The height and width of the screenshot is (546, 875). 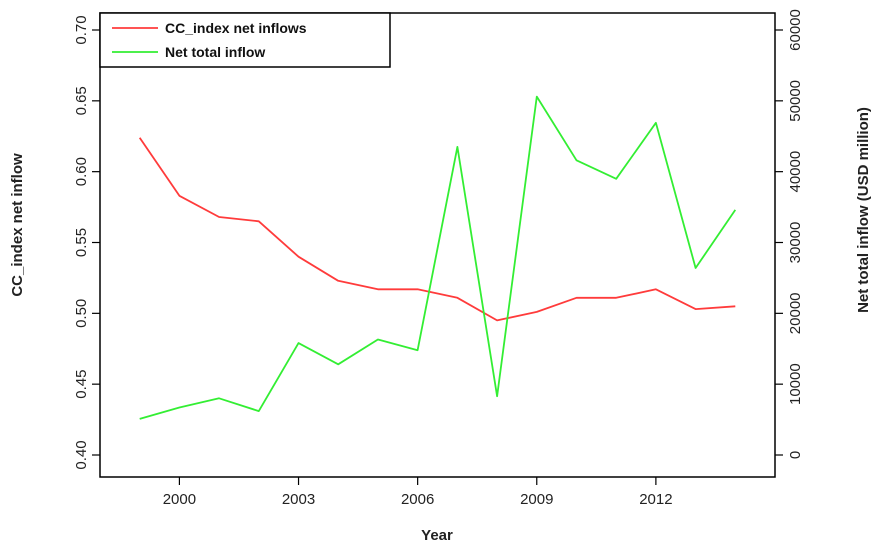 What do you see at coordinates (298, 499) in the screenshot?
I see `x-tick-label-2003: 2003` at bounding box center [298, 499].